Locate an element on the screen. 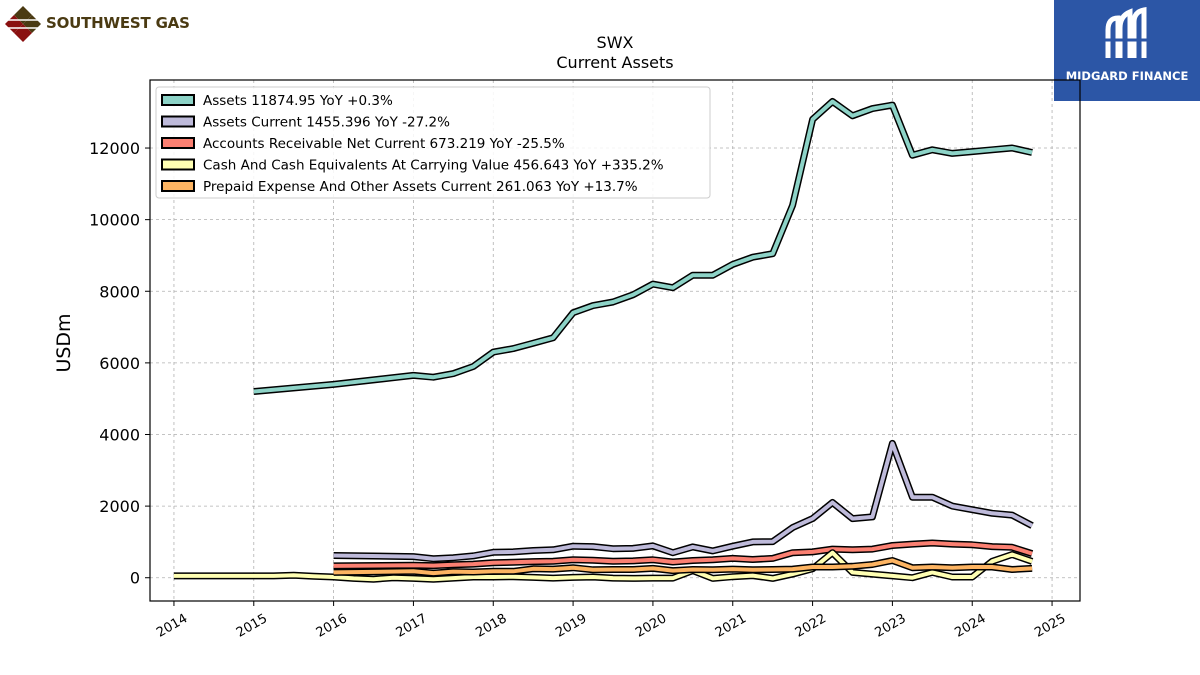 The width and height of the screenshot is (1200, 675). x-tick-label-5: 2019 is located at coordinates (571, 626).